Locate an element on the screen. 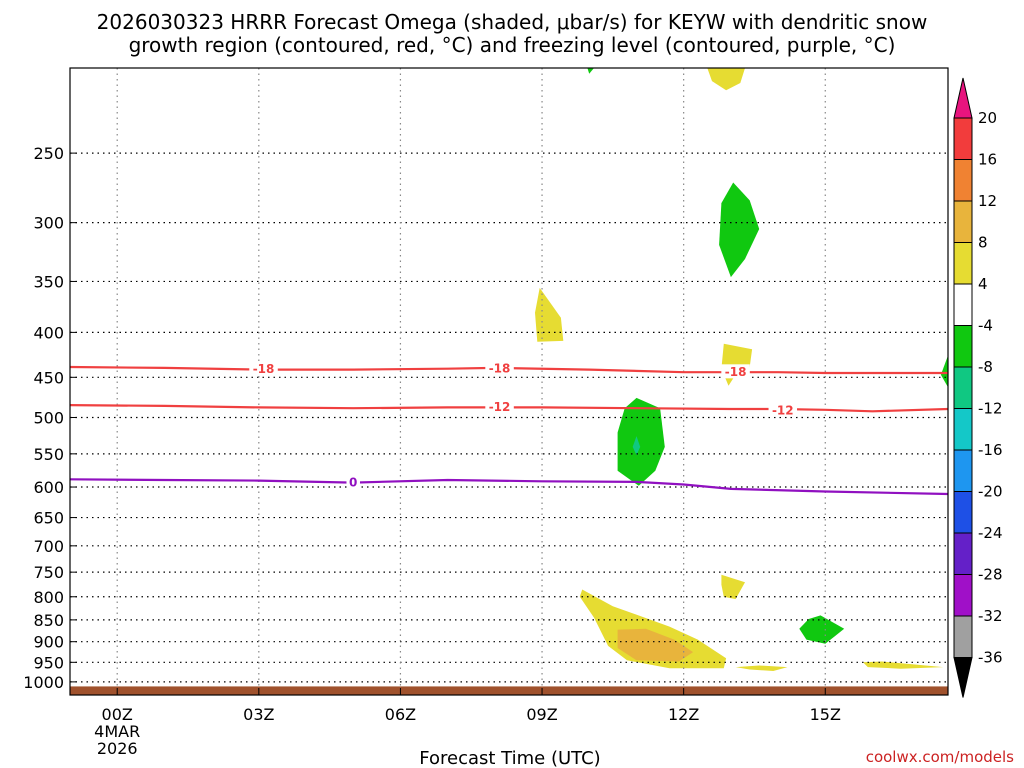  colorbar-label-8: -16 is located at coordinates (990, 450).